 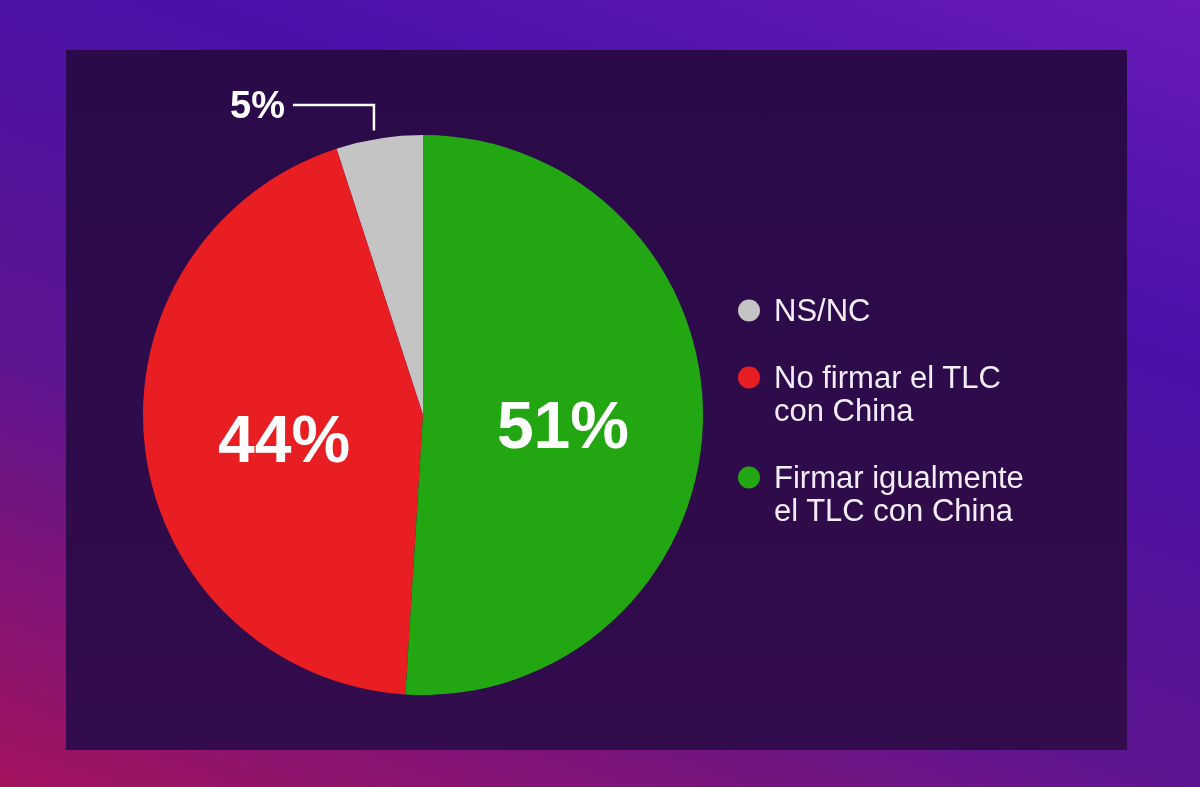 What do you see at coordinates (562, 425) in the screenshot?
I see `data-label: 51%` at bounding box center [562, 425].